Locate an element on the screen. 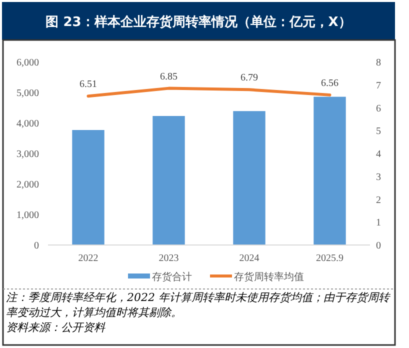 The height and width of the screenshot is (348, 409). legend-label: 存货合计 is located at coordinates (172, 277).